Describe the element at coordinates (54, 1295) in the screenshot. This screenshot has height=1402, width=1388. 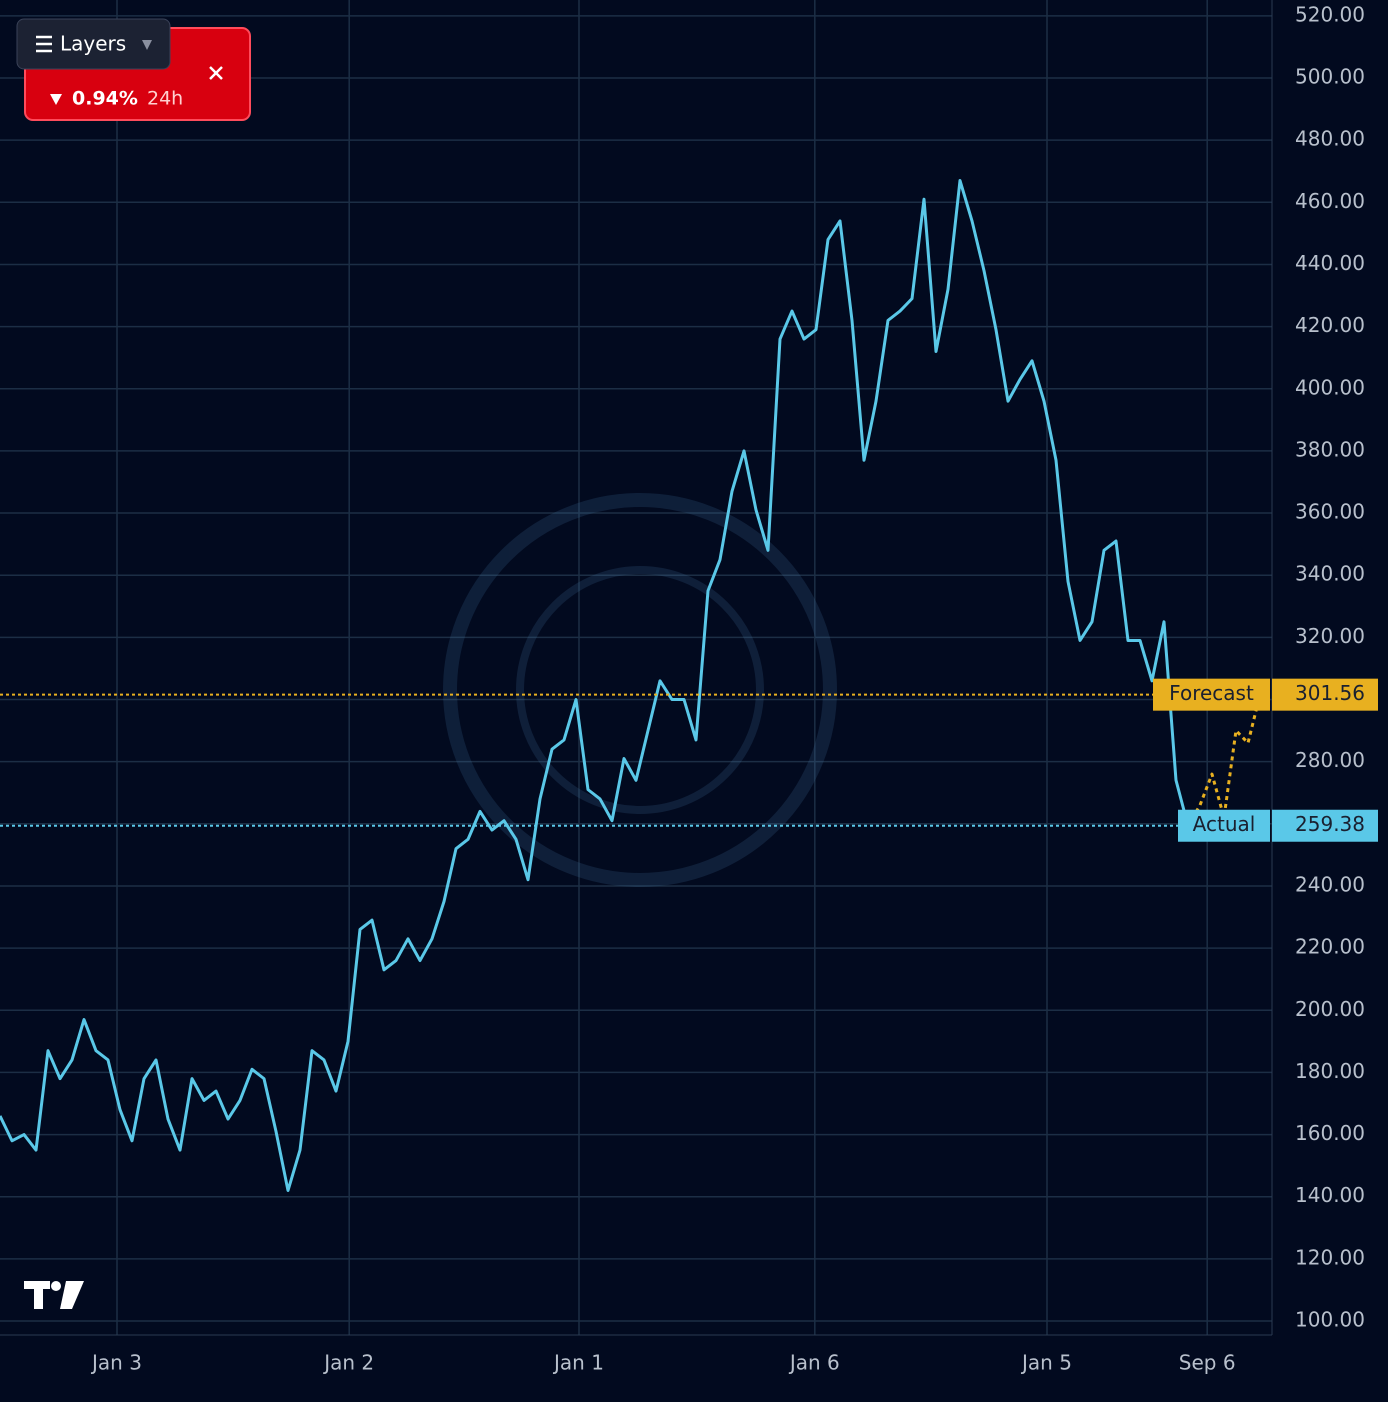
I see `tv-logo` at that location.